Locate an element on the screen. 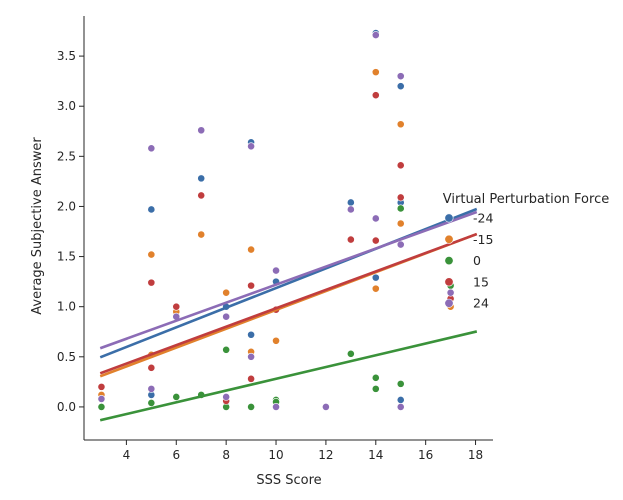  x-axis-label: SSS Score is located at coordinates (288, 480).